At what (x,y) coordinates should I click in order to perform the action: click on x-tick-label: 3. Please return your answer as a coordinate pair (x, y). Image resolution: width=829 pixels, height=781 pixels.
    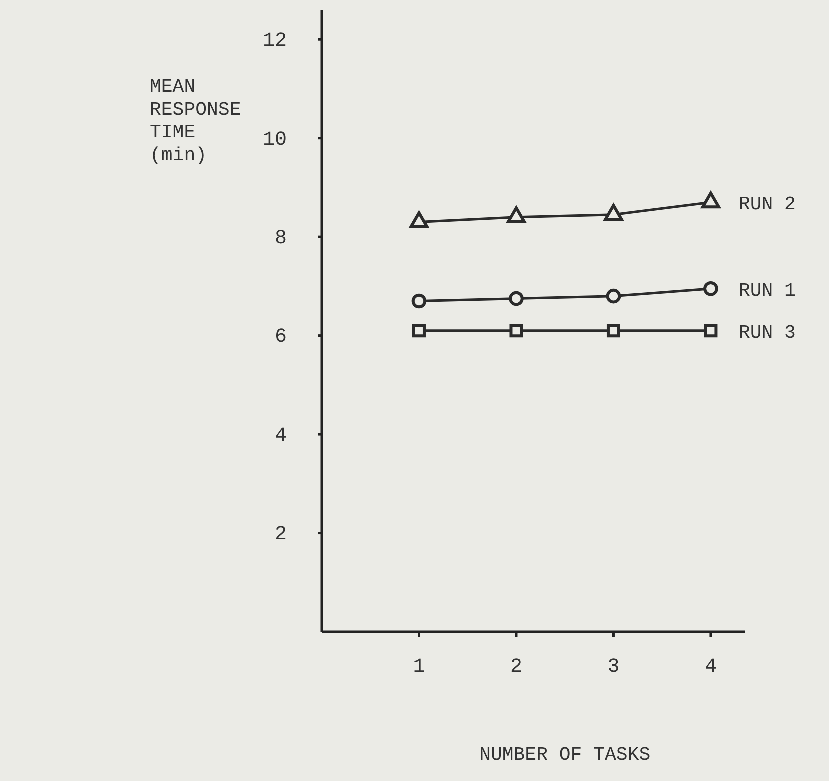
    Looking at the image, I should click on (614, 667).